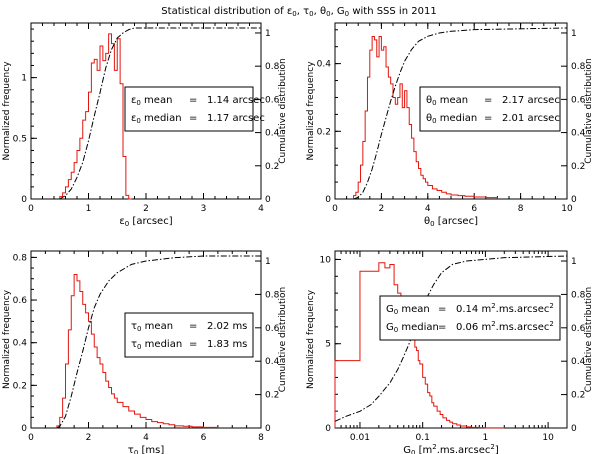 The width and height of the screenshot is (598, 454). What do you see at coordinates (548, 438) in the screenshot?
I see `x-tick-label: 10` at bounding box center [548, 438].